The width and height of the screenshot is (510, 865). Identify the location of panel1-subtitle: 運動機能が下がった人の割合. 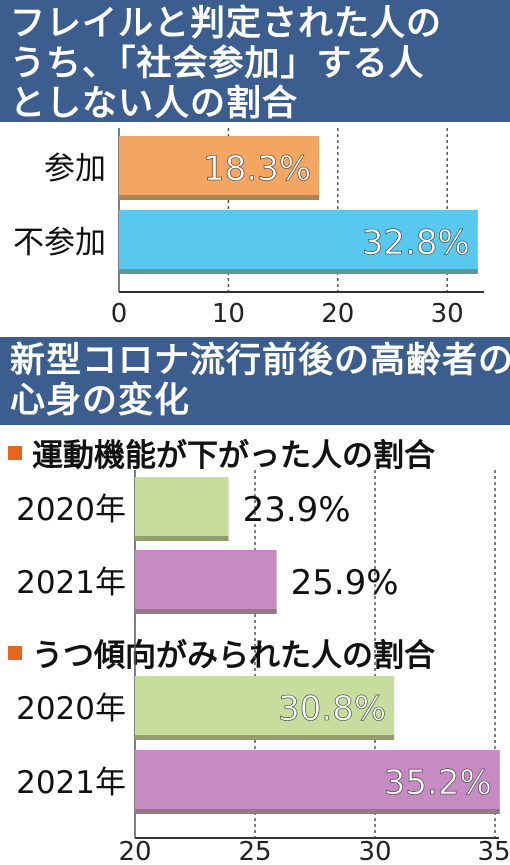
(221, 452).